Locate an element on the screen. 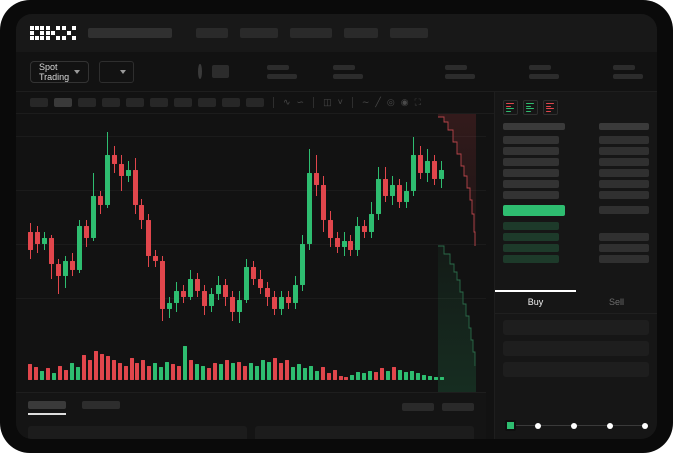 Image resolution: width=673 pixels, height=453 pixels. fullscreen-icon: ⛶ is located at coordinates (417, 102).